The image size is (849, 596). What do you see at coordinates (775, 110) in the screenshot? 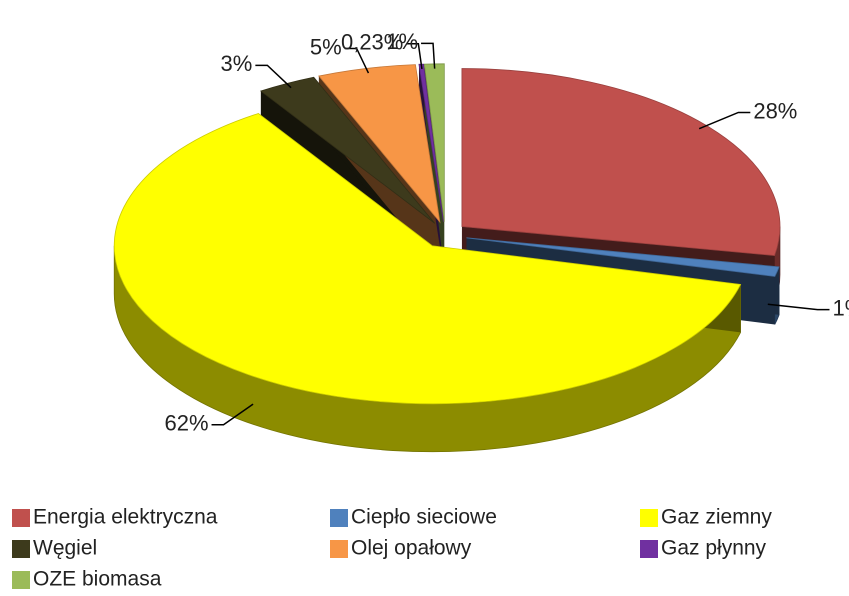
I see `data-label: 28%` at bounding box center [775, 110].